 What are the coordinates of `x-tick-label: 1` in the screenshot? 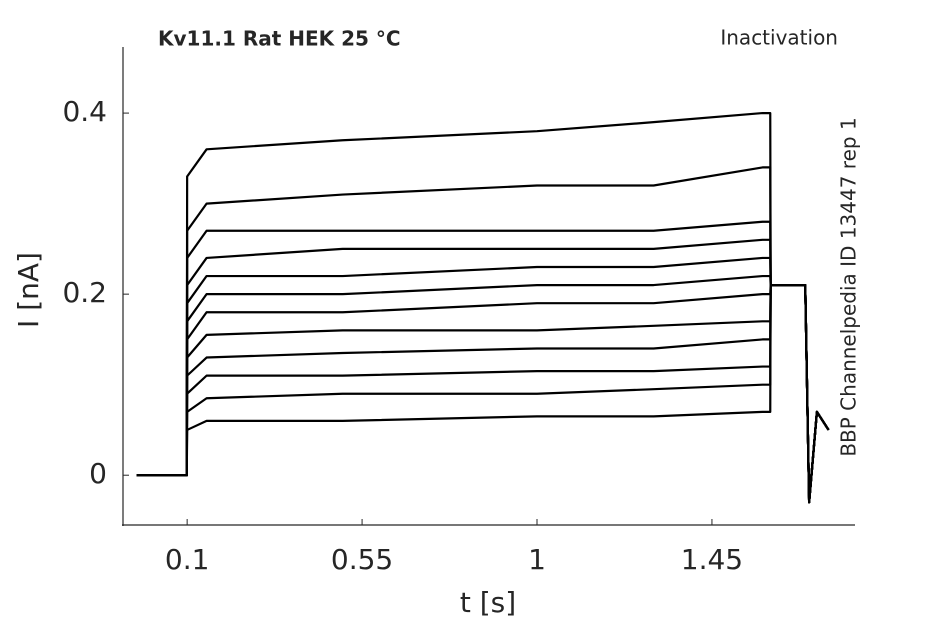 It's located at (537, 559).